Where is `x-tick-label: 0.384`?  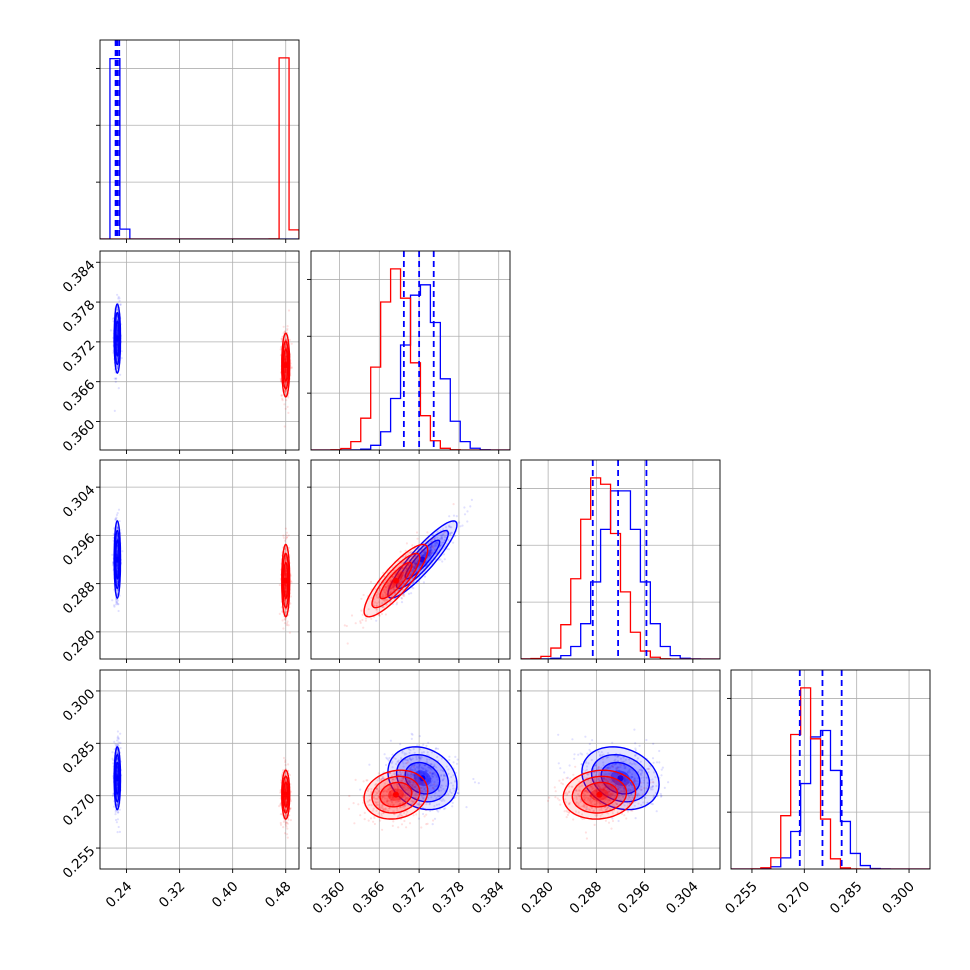 x-tick-label: 0.384 is located at coordinates (488, 898).